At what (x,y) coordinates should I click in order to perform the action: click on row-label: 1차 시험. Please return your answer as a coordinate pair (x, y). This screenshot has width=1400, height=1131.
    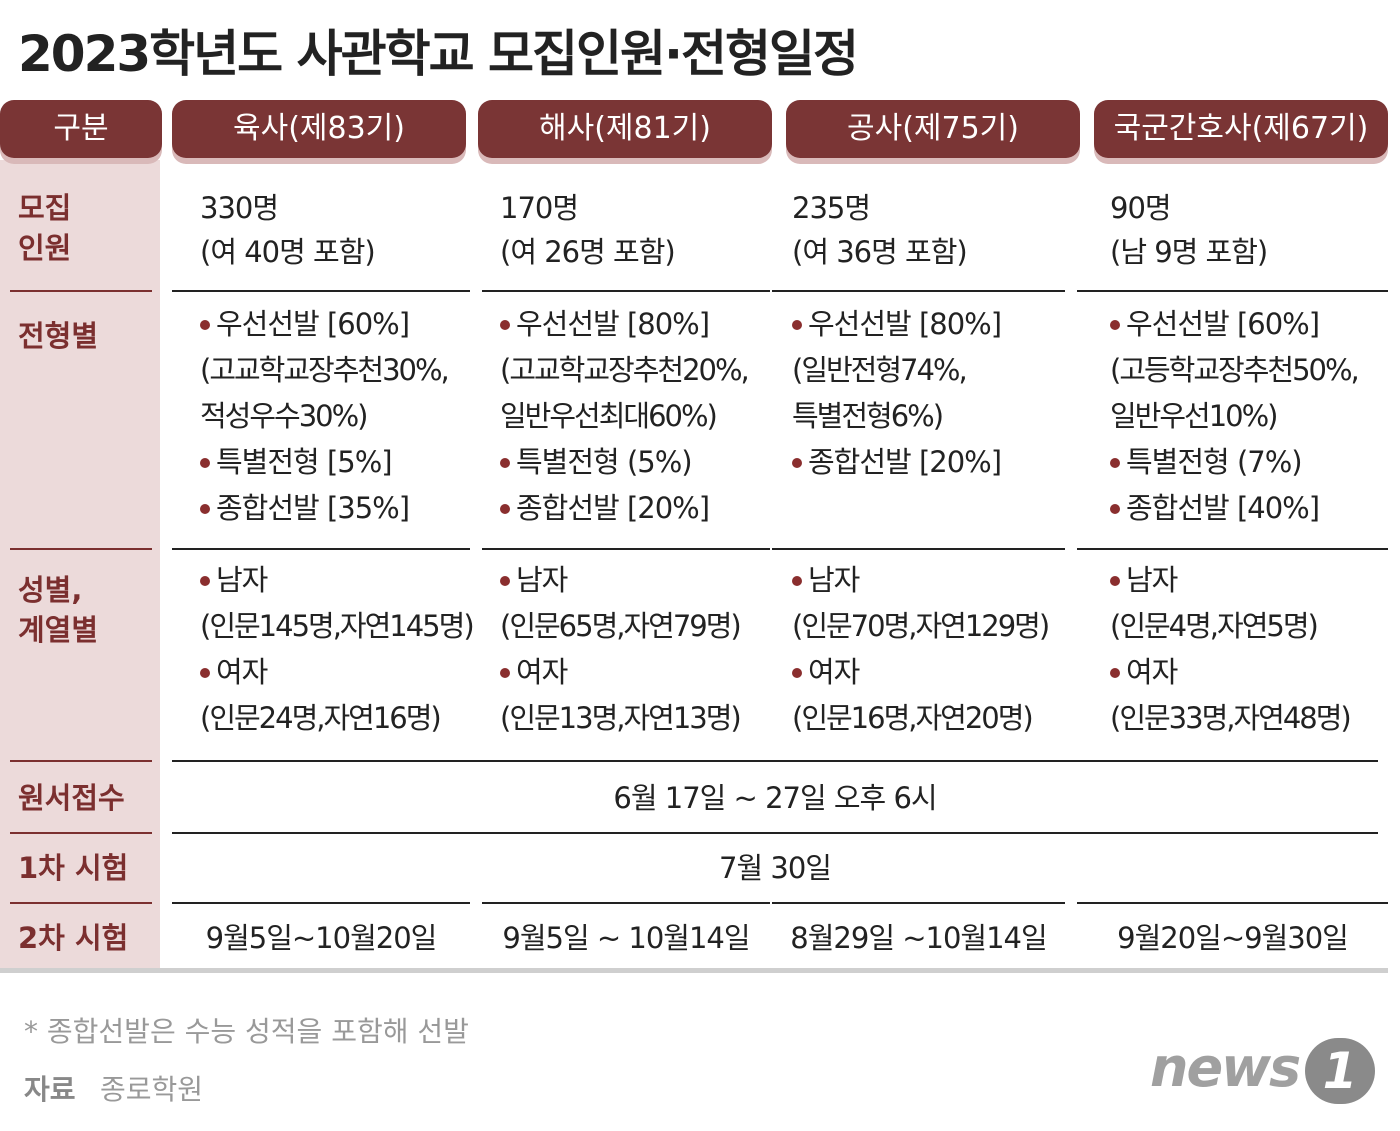
    Looking at the image, I should click on (73, 868).